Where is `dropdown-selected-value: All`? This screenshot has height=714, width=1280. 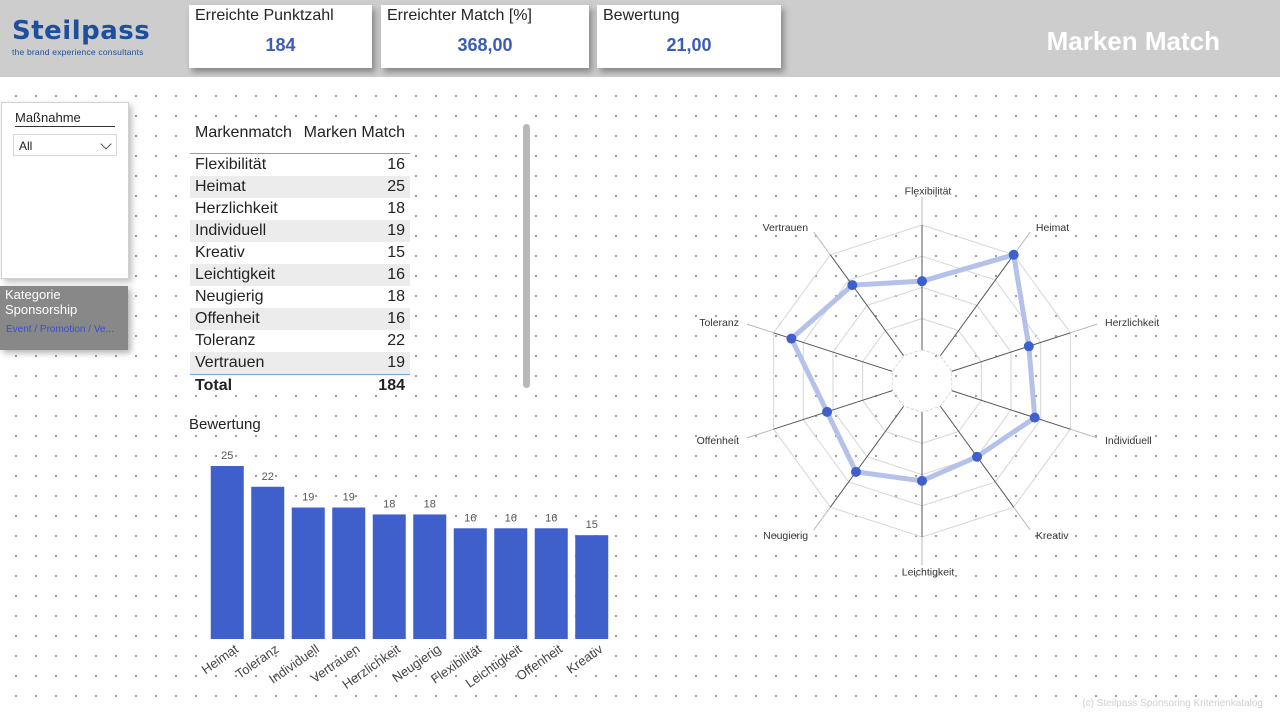
dropdown-selected-value: All is located at coordinates (26, 146).